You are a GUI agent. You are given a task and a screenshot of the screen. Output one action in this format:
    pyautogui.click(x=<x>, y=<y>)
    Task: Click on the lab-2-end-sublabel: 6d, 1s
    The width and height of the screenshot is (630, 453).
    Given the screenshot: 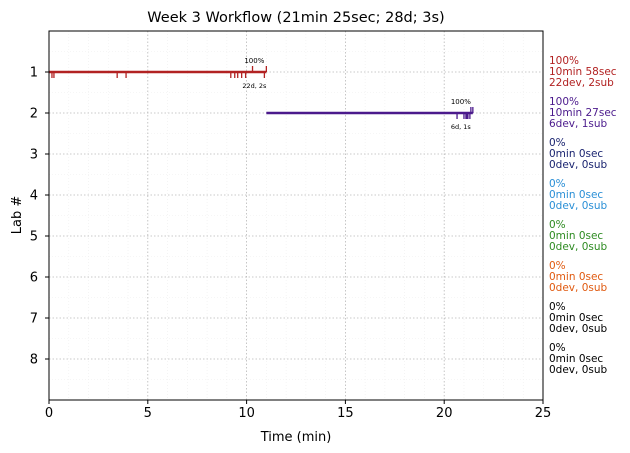 What is the action you would take?
    pyautogui.click(x=461, y=127)
    